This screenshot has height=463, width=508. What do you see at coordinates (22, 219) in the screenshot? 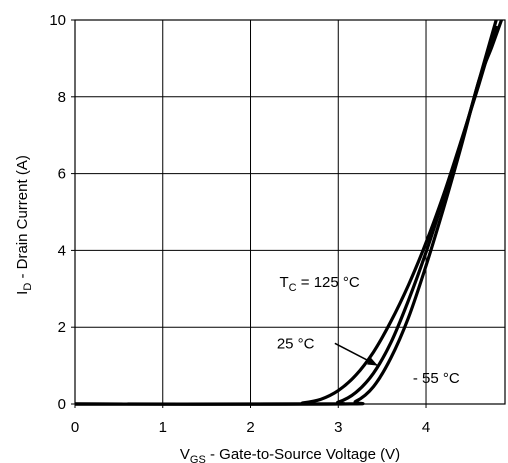
I see `y-axis-title-rest: - Drain Current (A)` at bounding box center [22, 219].